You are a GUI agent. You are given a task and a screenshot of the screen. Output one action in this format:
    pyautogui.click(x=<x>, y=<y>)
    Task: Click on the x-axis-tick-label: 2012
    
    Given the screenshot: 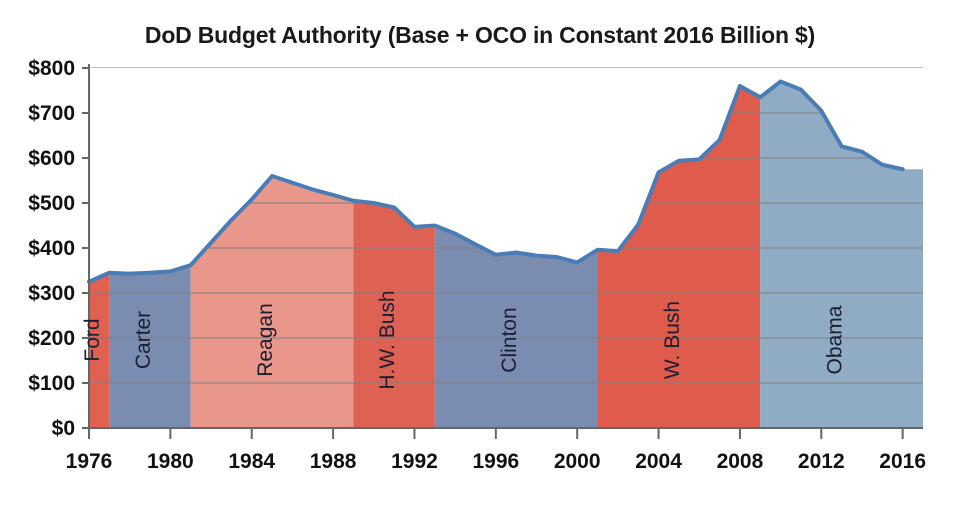 What is the action you would take?
    pyautogui.click(x=821, y=461)
    